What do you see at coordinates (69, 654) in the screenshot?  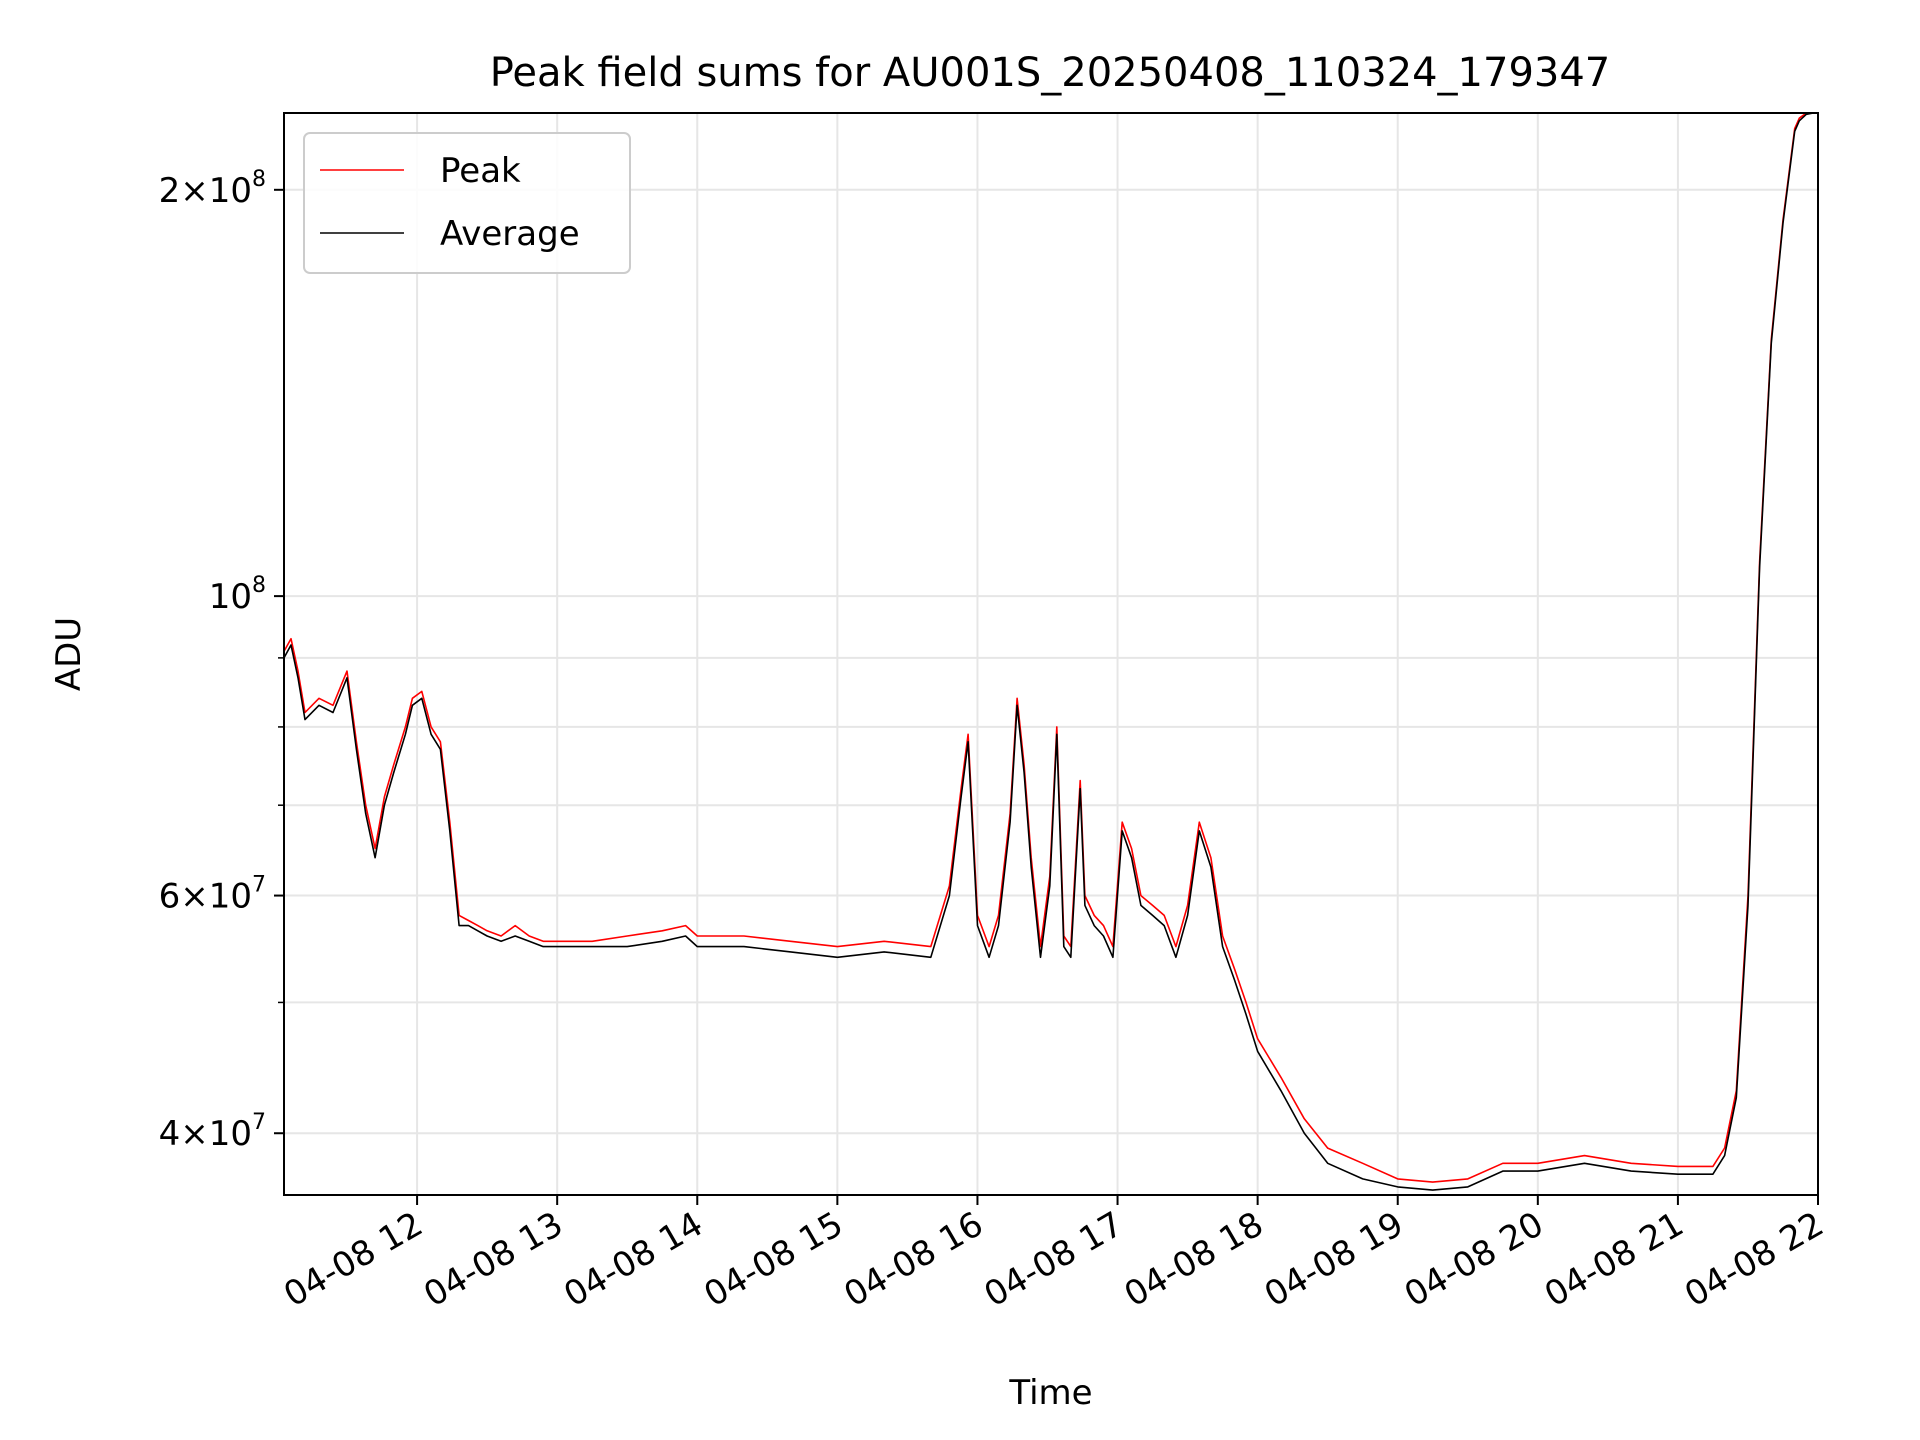 I see `y-axis-label: ADU` at bounding box center [69, 654].